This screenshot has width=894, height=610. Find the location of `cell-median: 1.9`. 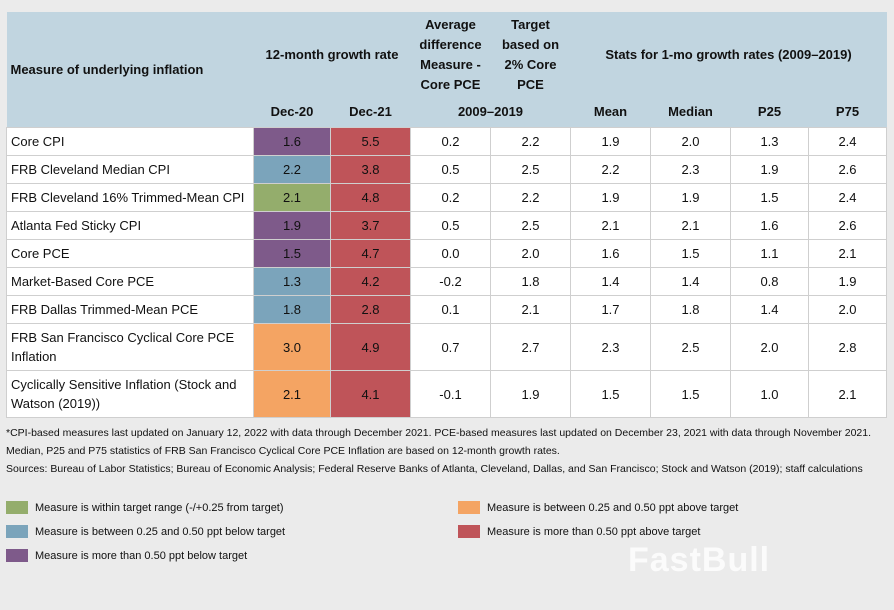

cell-median: 1.9 is located at coordinates (690, 197).